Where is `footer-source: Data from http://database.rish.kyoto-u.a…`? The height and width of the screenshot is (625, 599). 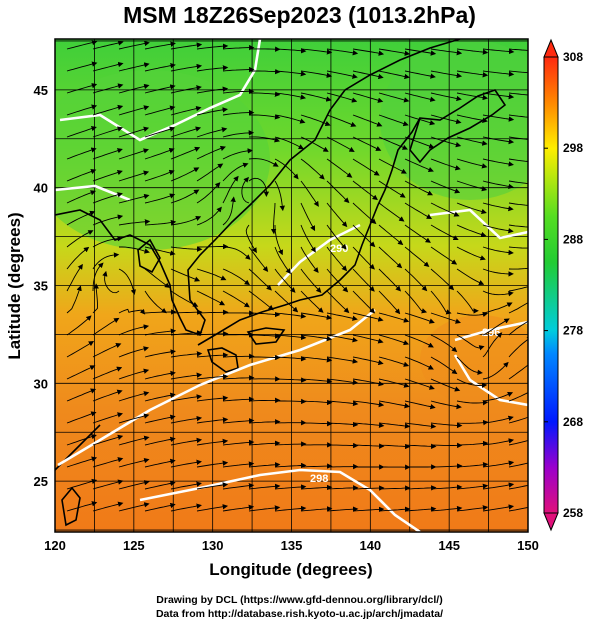
footer-source: Data from http://database.rish.kyoto-u.a… is located at coordinates (299, 614).